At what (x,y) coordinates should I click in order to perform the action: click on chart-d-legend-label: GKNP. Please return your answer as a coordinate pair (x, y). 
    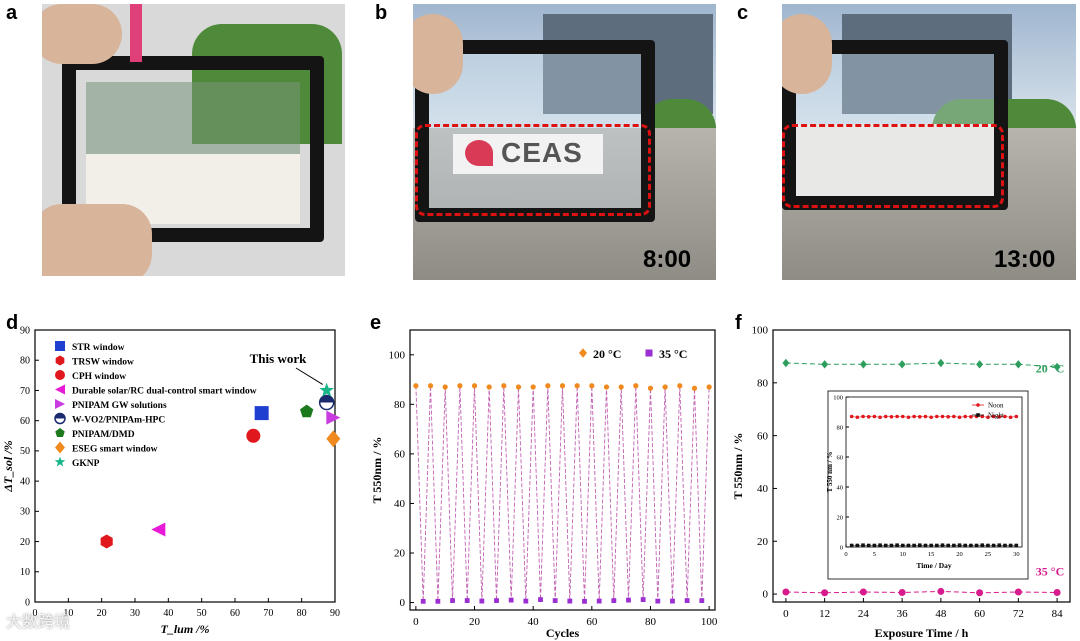
    Looking at the image, I should click on (86, 464).